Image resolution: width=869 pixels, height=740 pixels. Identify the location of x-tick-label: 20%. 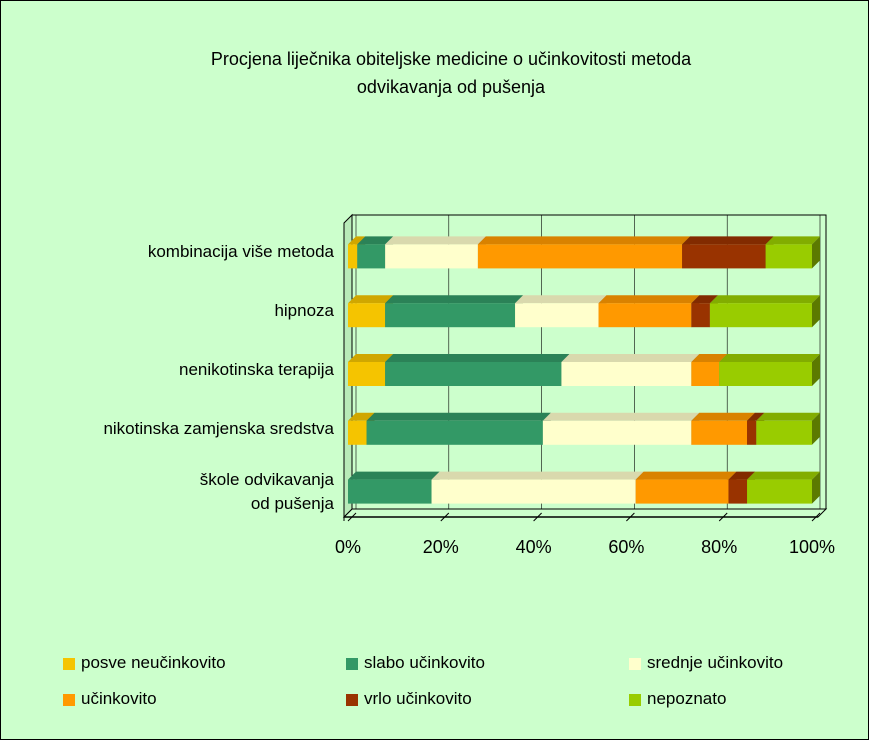
(440, 547).